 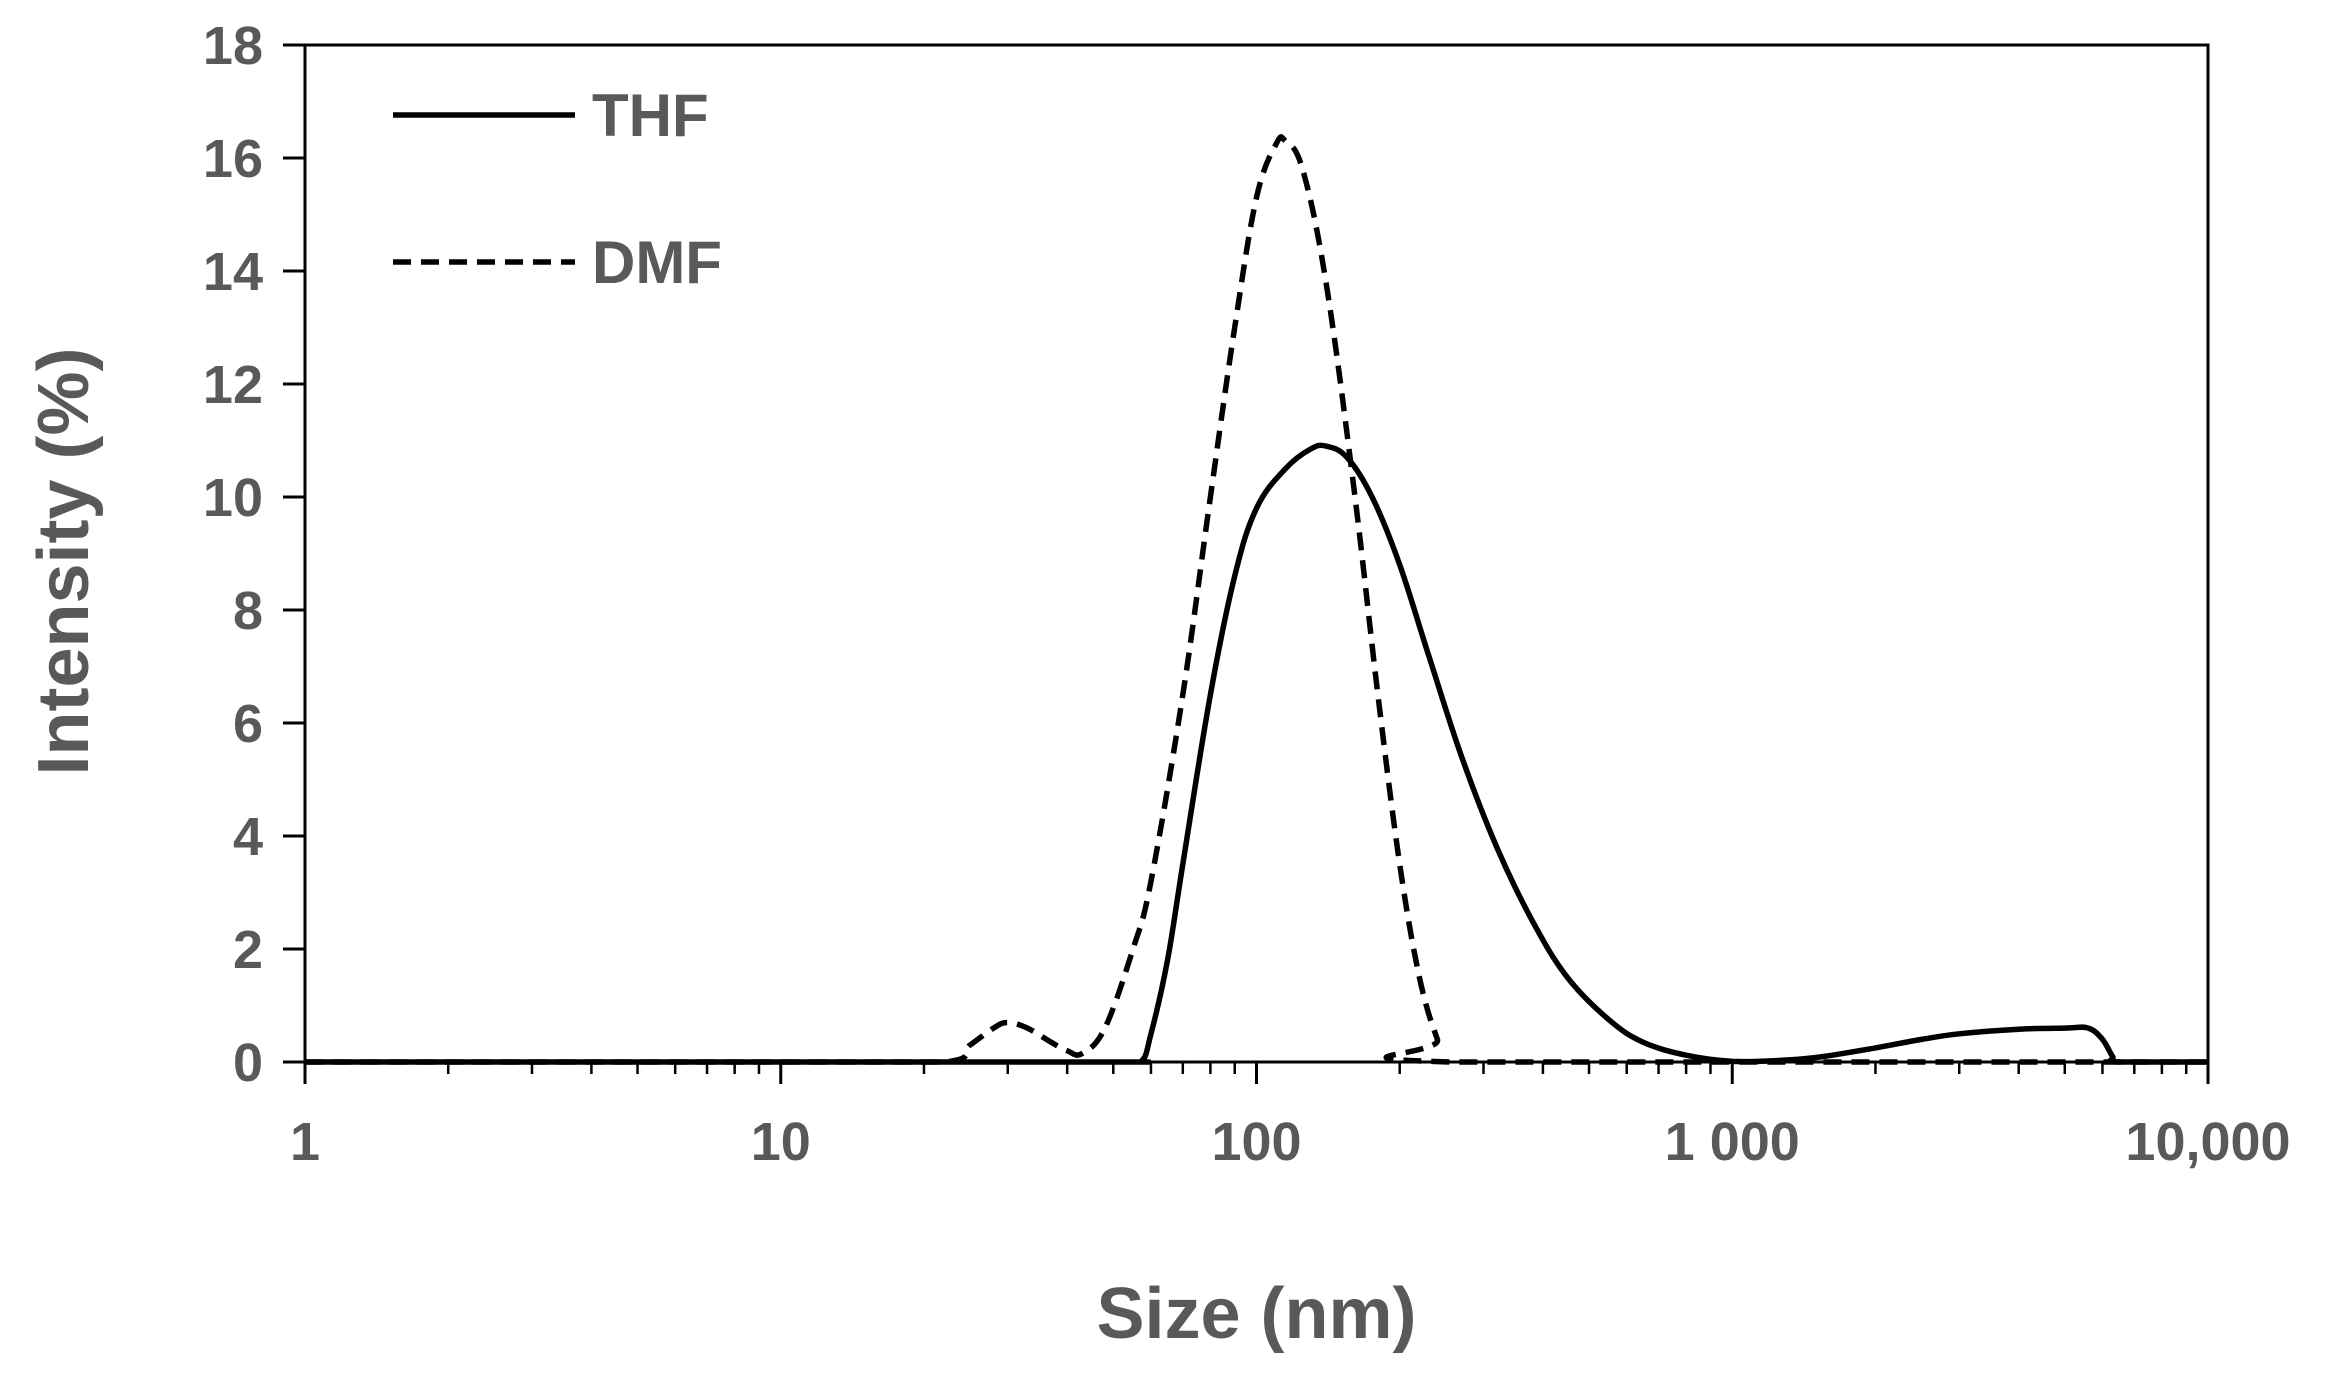 I want to click on x-tick-label: 100, so click(x=1256, y=1142).